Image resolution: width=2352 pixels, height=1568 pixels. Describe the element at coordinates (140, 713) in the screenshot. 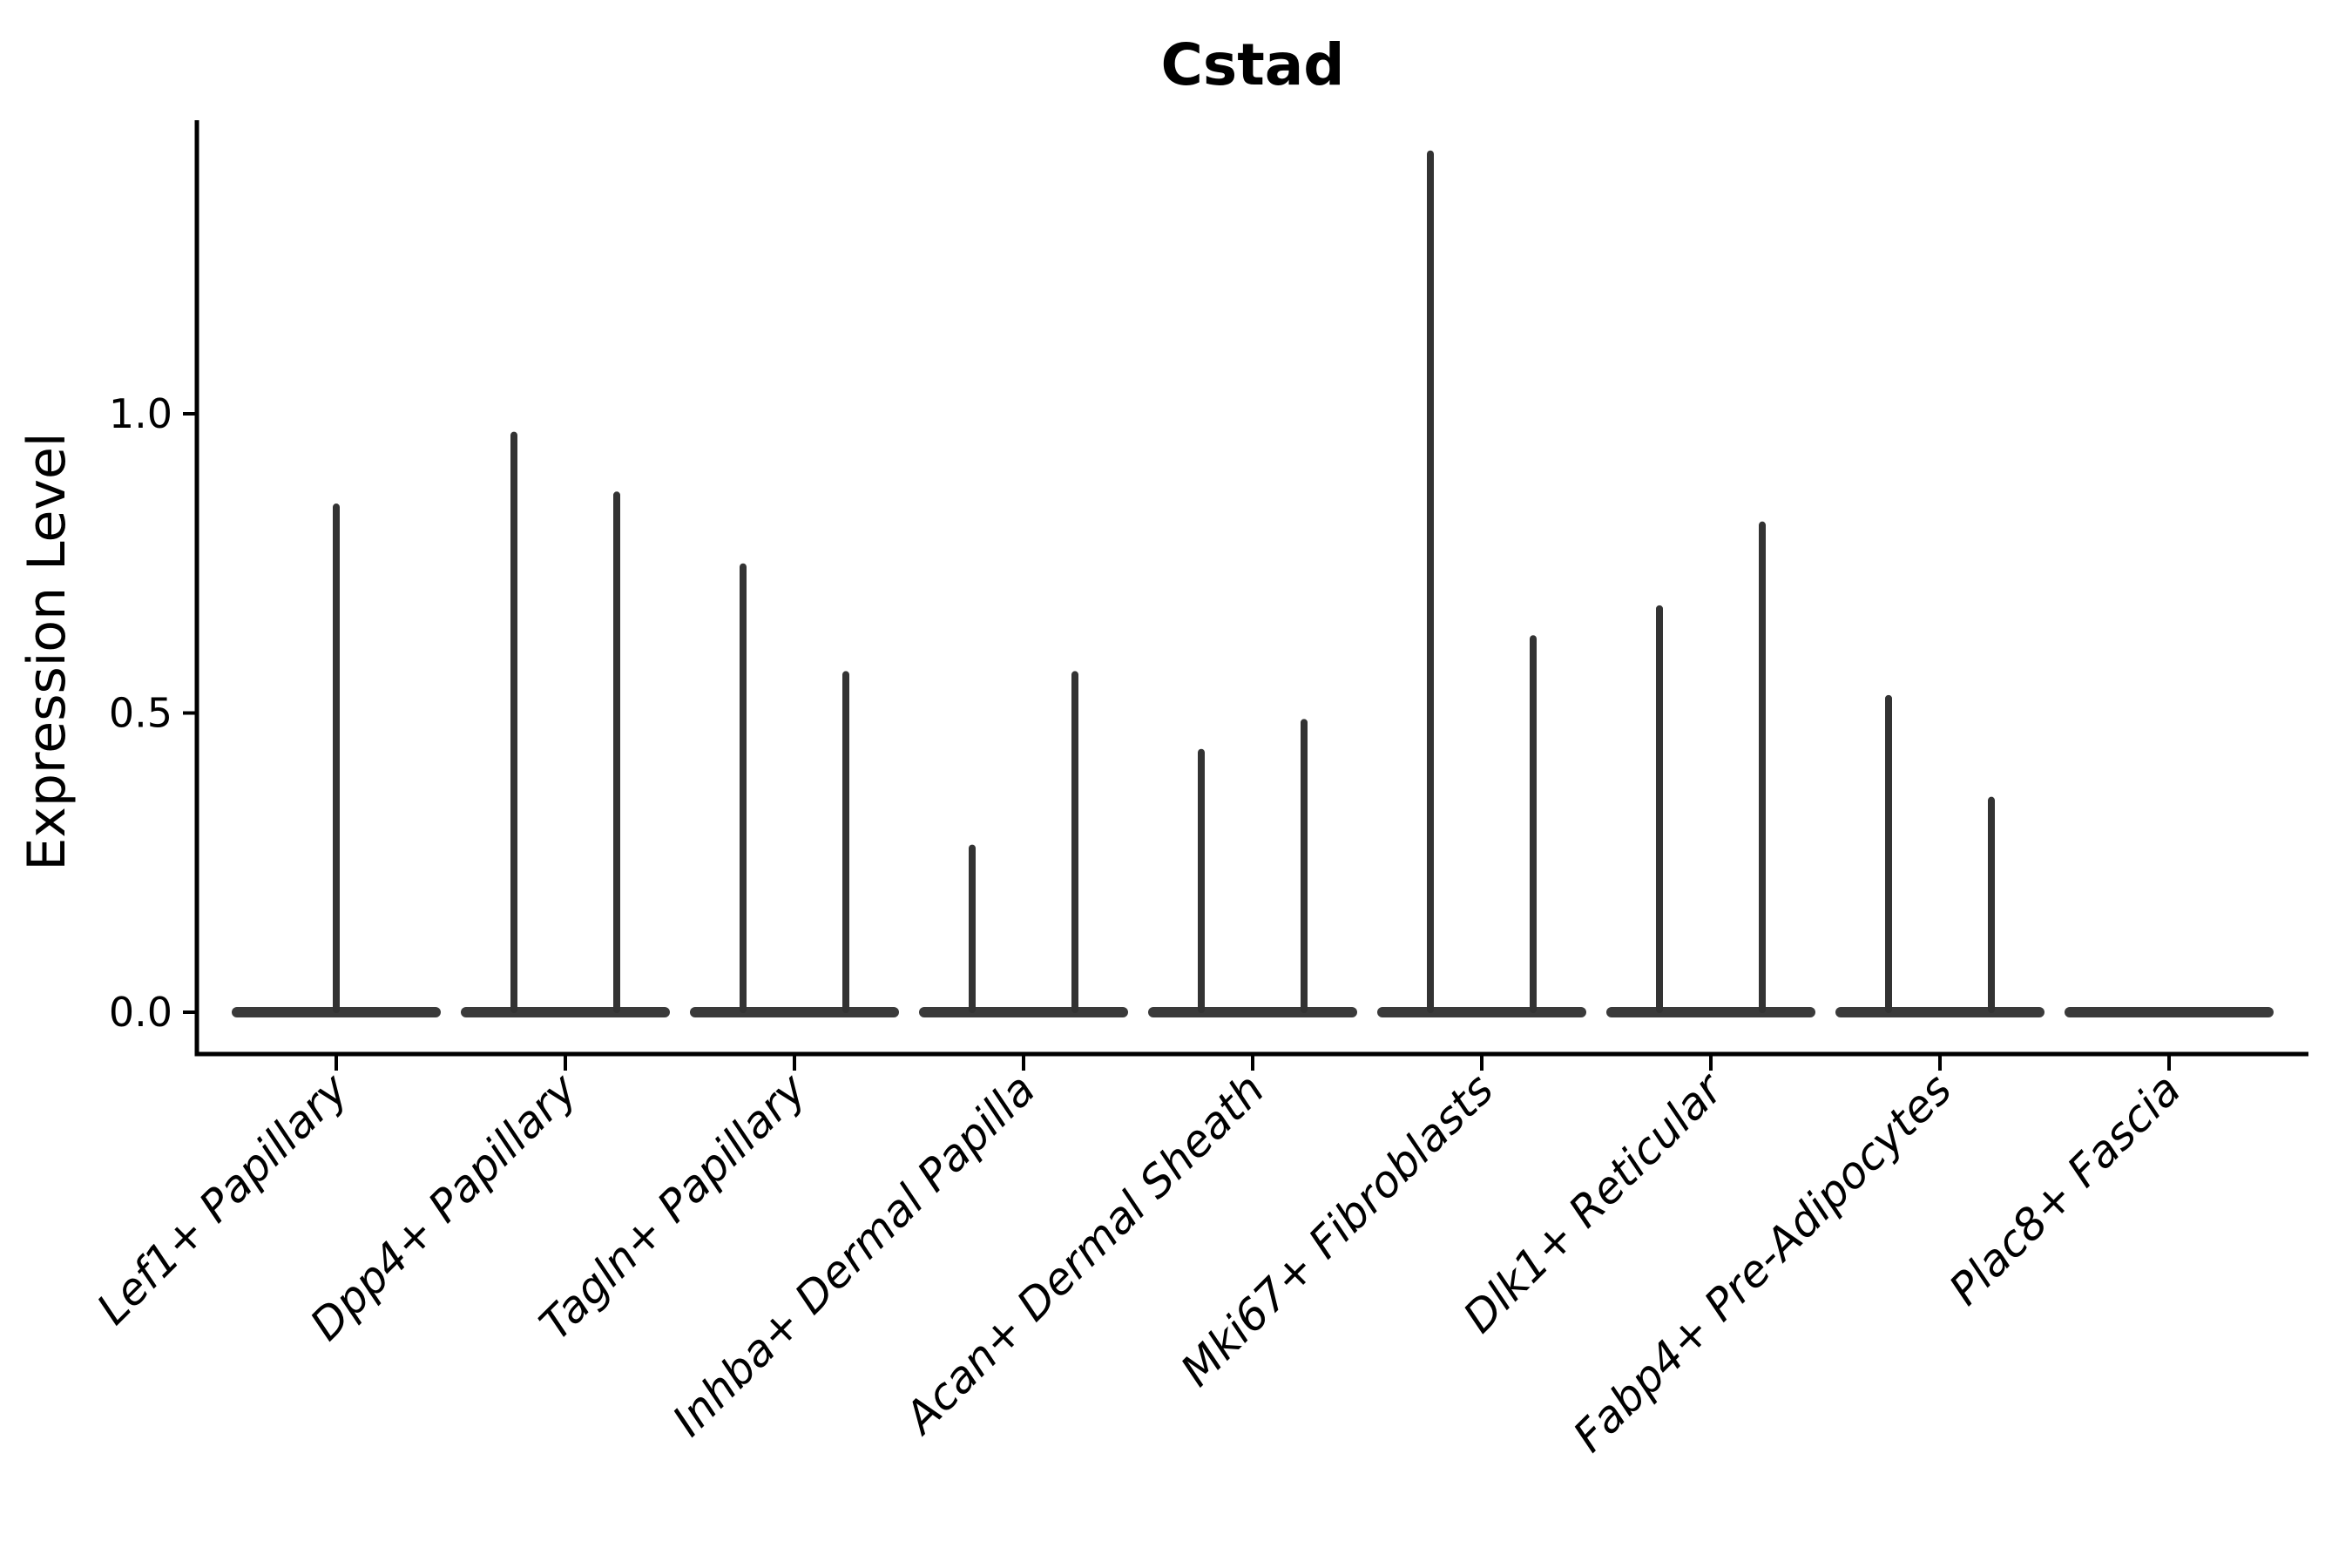

I see `y-tick-label: 0.5` at that location.